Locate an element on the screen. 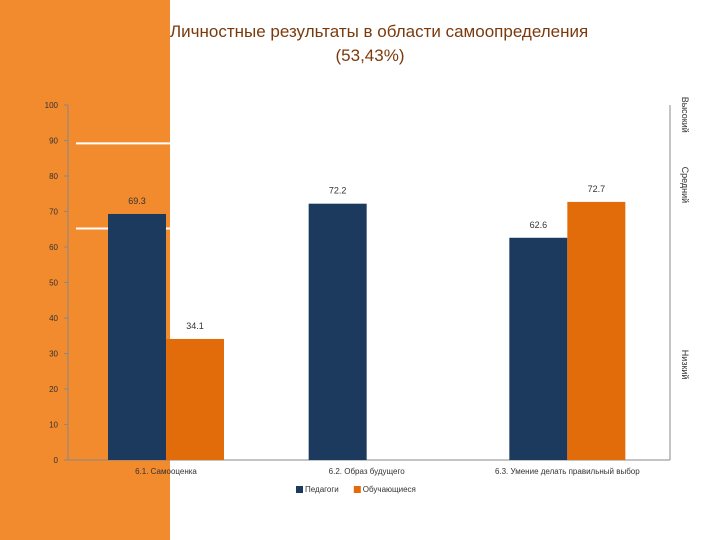  data-label-0-0: 69.3 is located at coordinates (137, 201).